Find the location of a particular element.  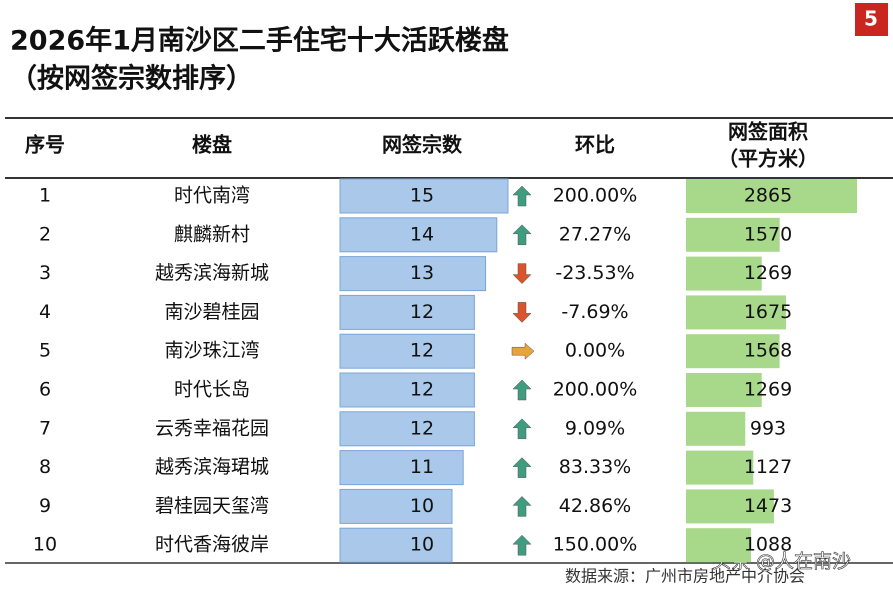

project-name: 麒麟新村 is located at coordinates (212, 234).